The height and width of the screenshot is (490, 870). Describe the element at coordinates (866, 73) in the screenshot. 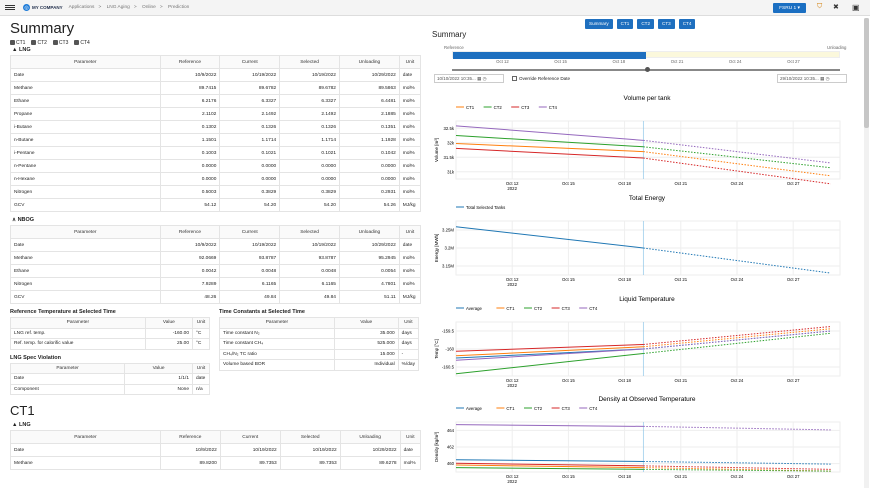

I see `scrollbar-thumb` at that location.